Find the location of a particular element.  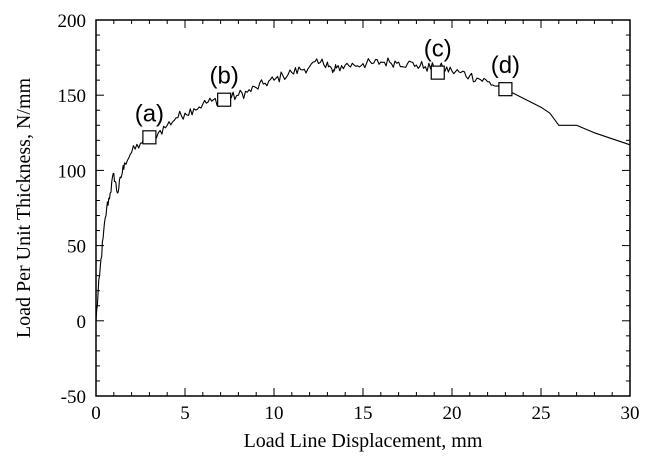

x-tick-label: 10 is located at coordinates (274, 413).